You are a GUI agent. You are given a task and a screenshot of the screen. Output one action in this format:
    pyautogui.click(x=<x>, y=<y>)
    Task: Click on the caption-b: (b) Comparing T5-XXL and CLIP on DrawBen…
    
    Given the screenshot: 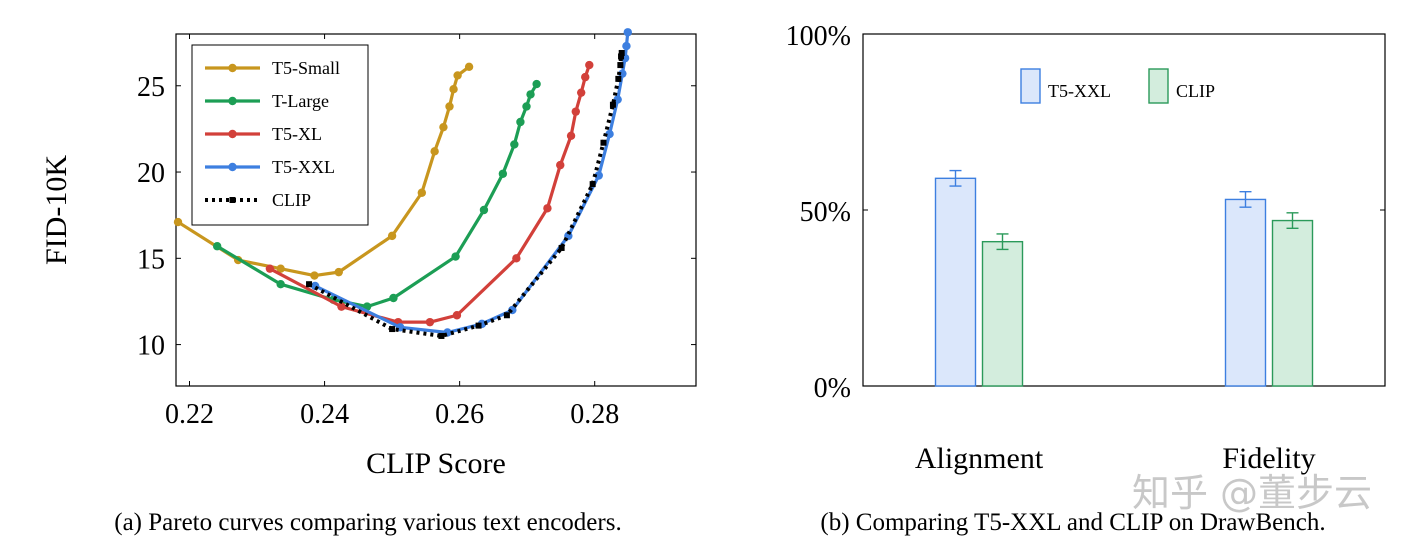 What is the action you would take?
    pyautogui.click(x=1072, y=522)
    